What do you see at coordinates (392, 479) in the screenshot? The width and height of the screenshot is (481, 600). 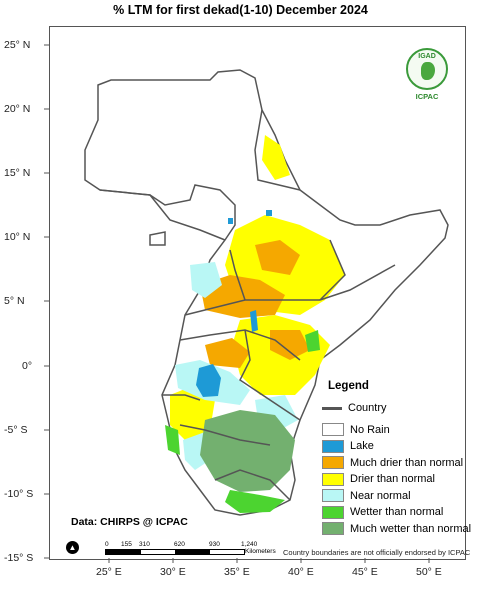 I see `legend-label: Drier than normal` at bounding box center [392, 479].